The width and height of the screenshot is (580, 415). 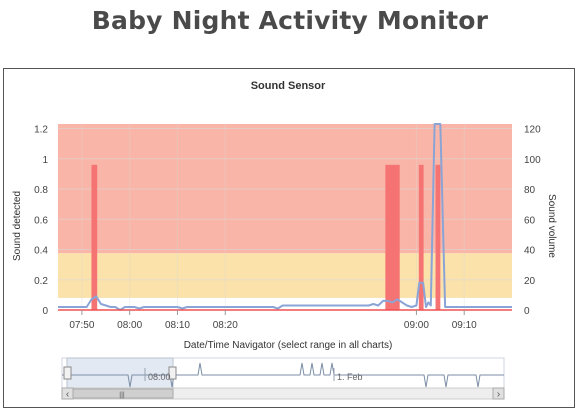 What do you see at coordinates (530, 281) in the screenshot?
I see `right-axis-tick-label: 20` at bounding box center [530, 281].